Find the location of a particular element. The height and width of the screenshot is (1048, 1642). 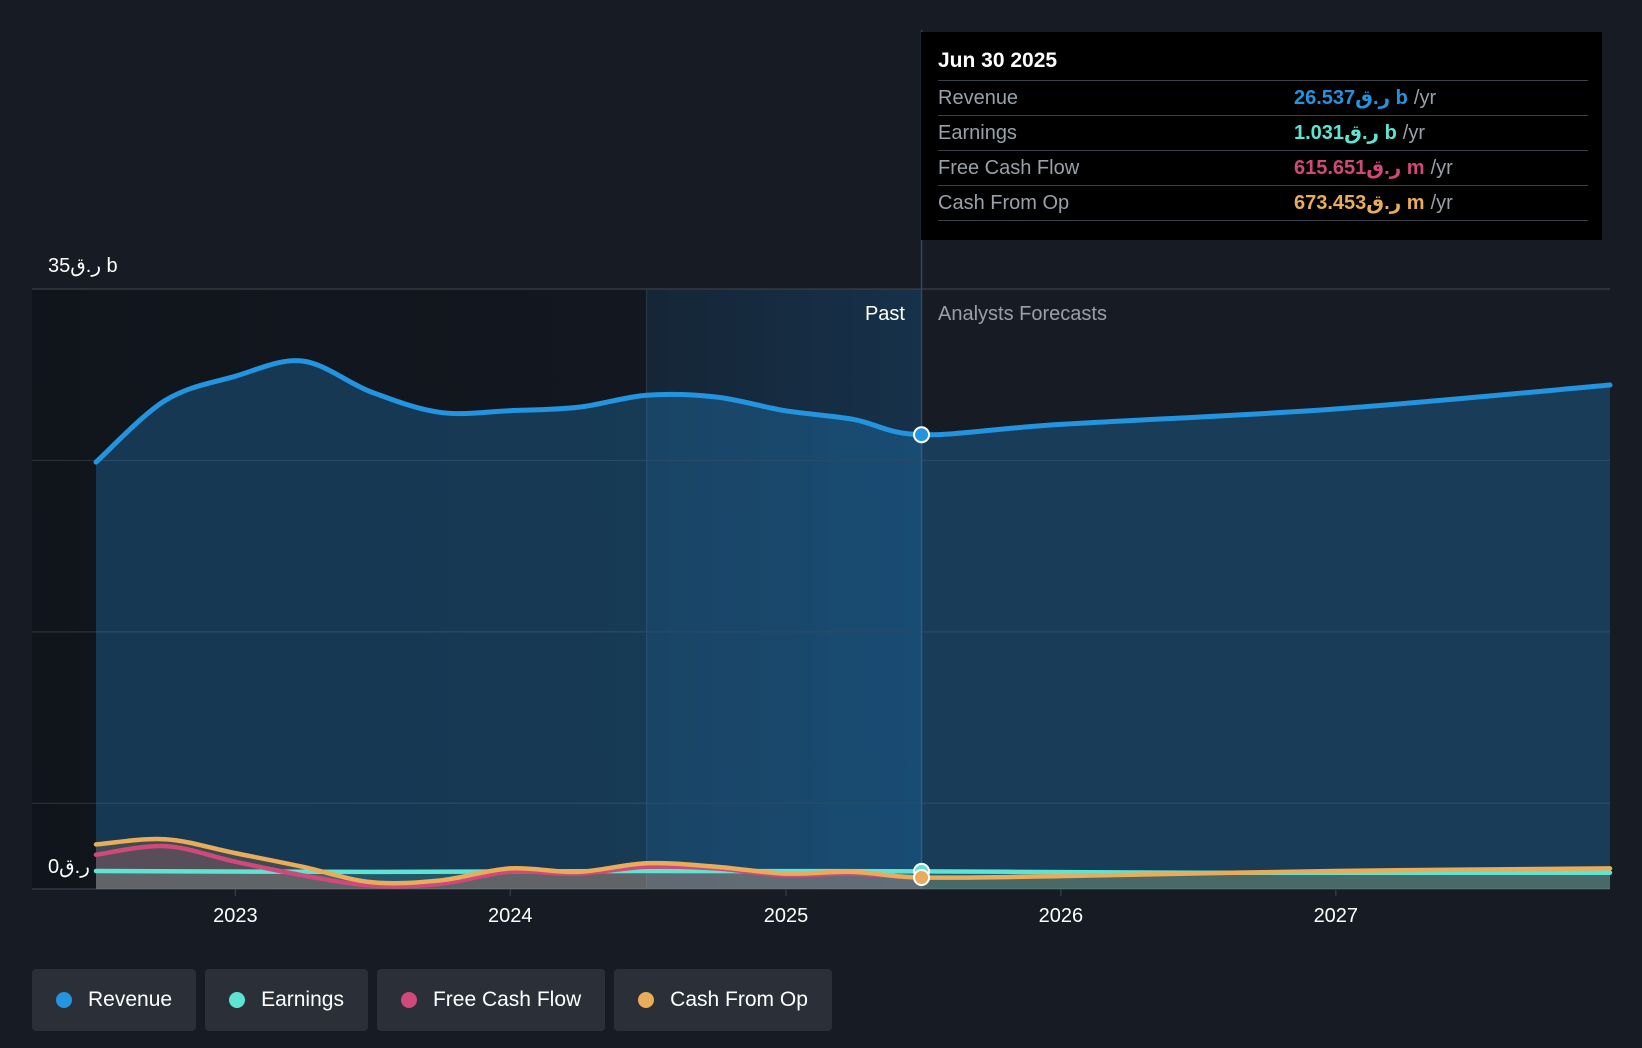

cash-from-op-line is located at coordinates (853, 861).